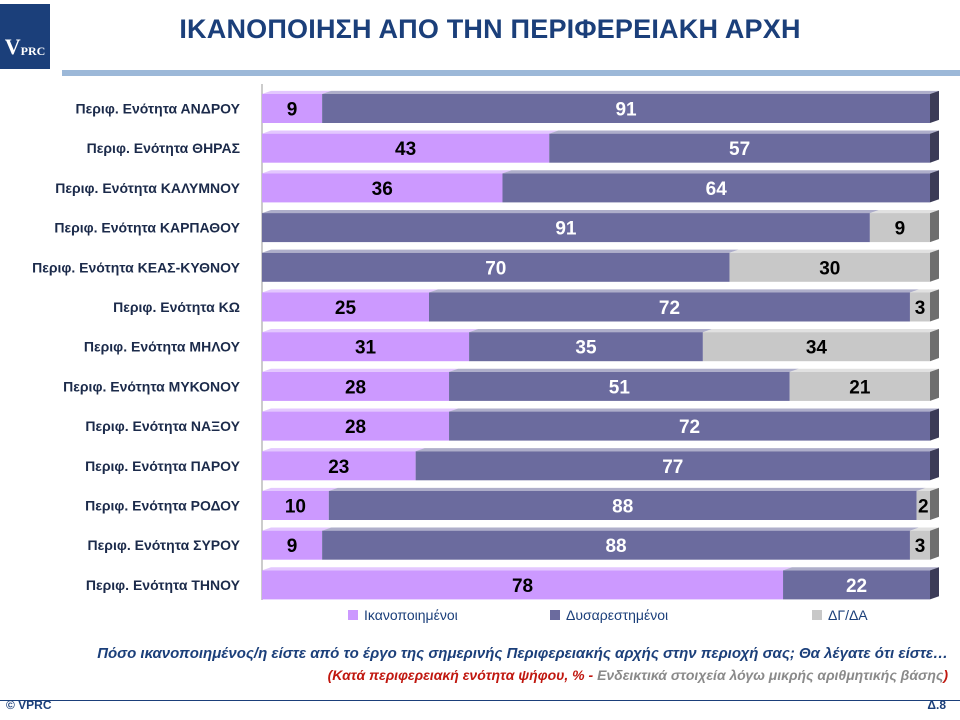  I want to click on legend-item-satisfied: Ικανοποιημένοι, so click(403, 615).